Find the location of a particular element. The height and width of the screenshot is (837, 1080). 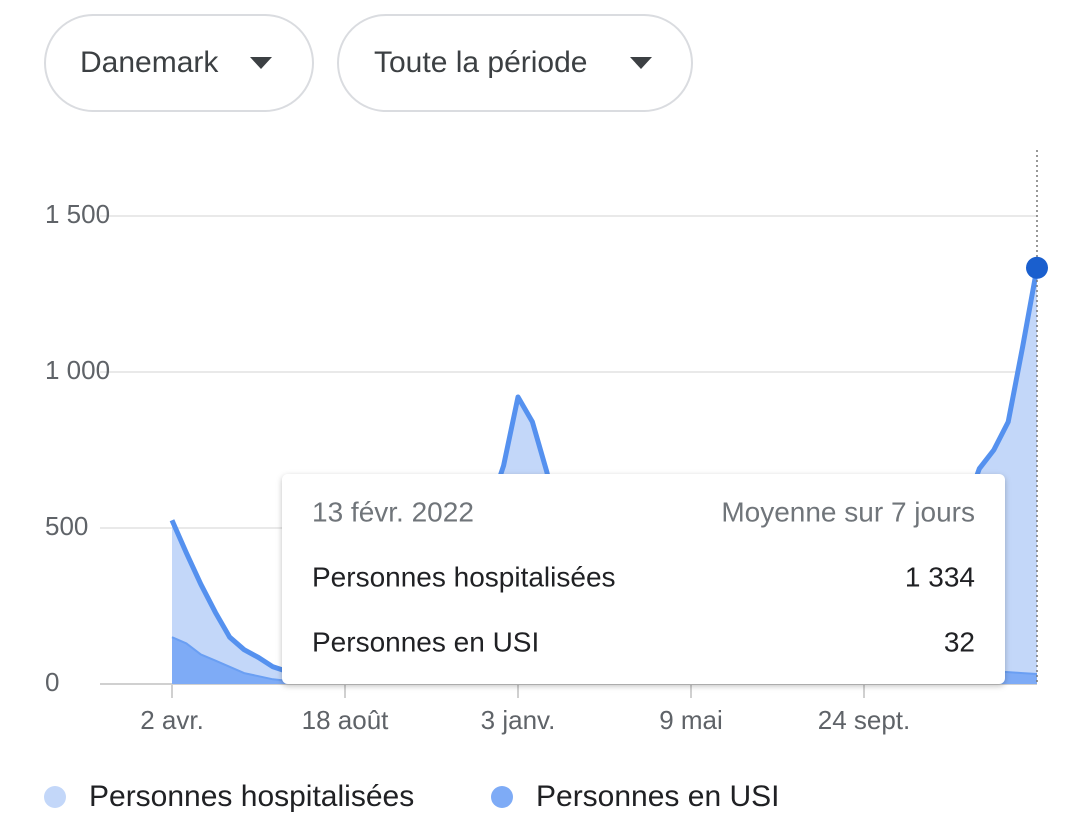

tooltip-series-name: Personnes hospitalisées is located at coordinates (464, 576).